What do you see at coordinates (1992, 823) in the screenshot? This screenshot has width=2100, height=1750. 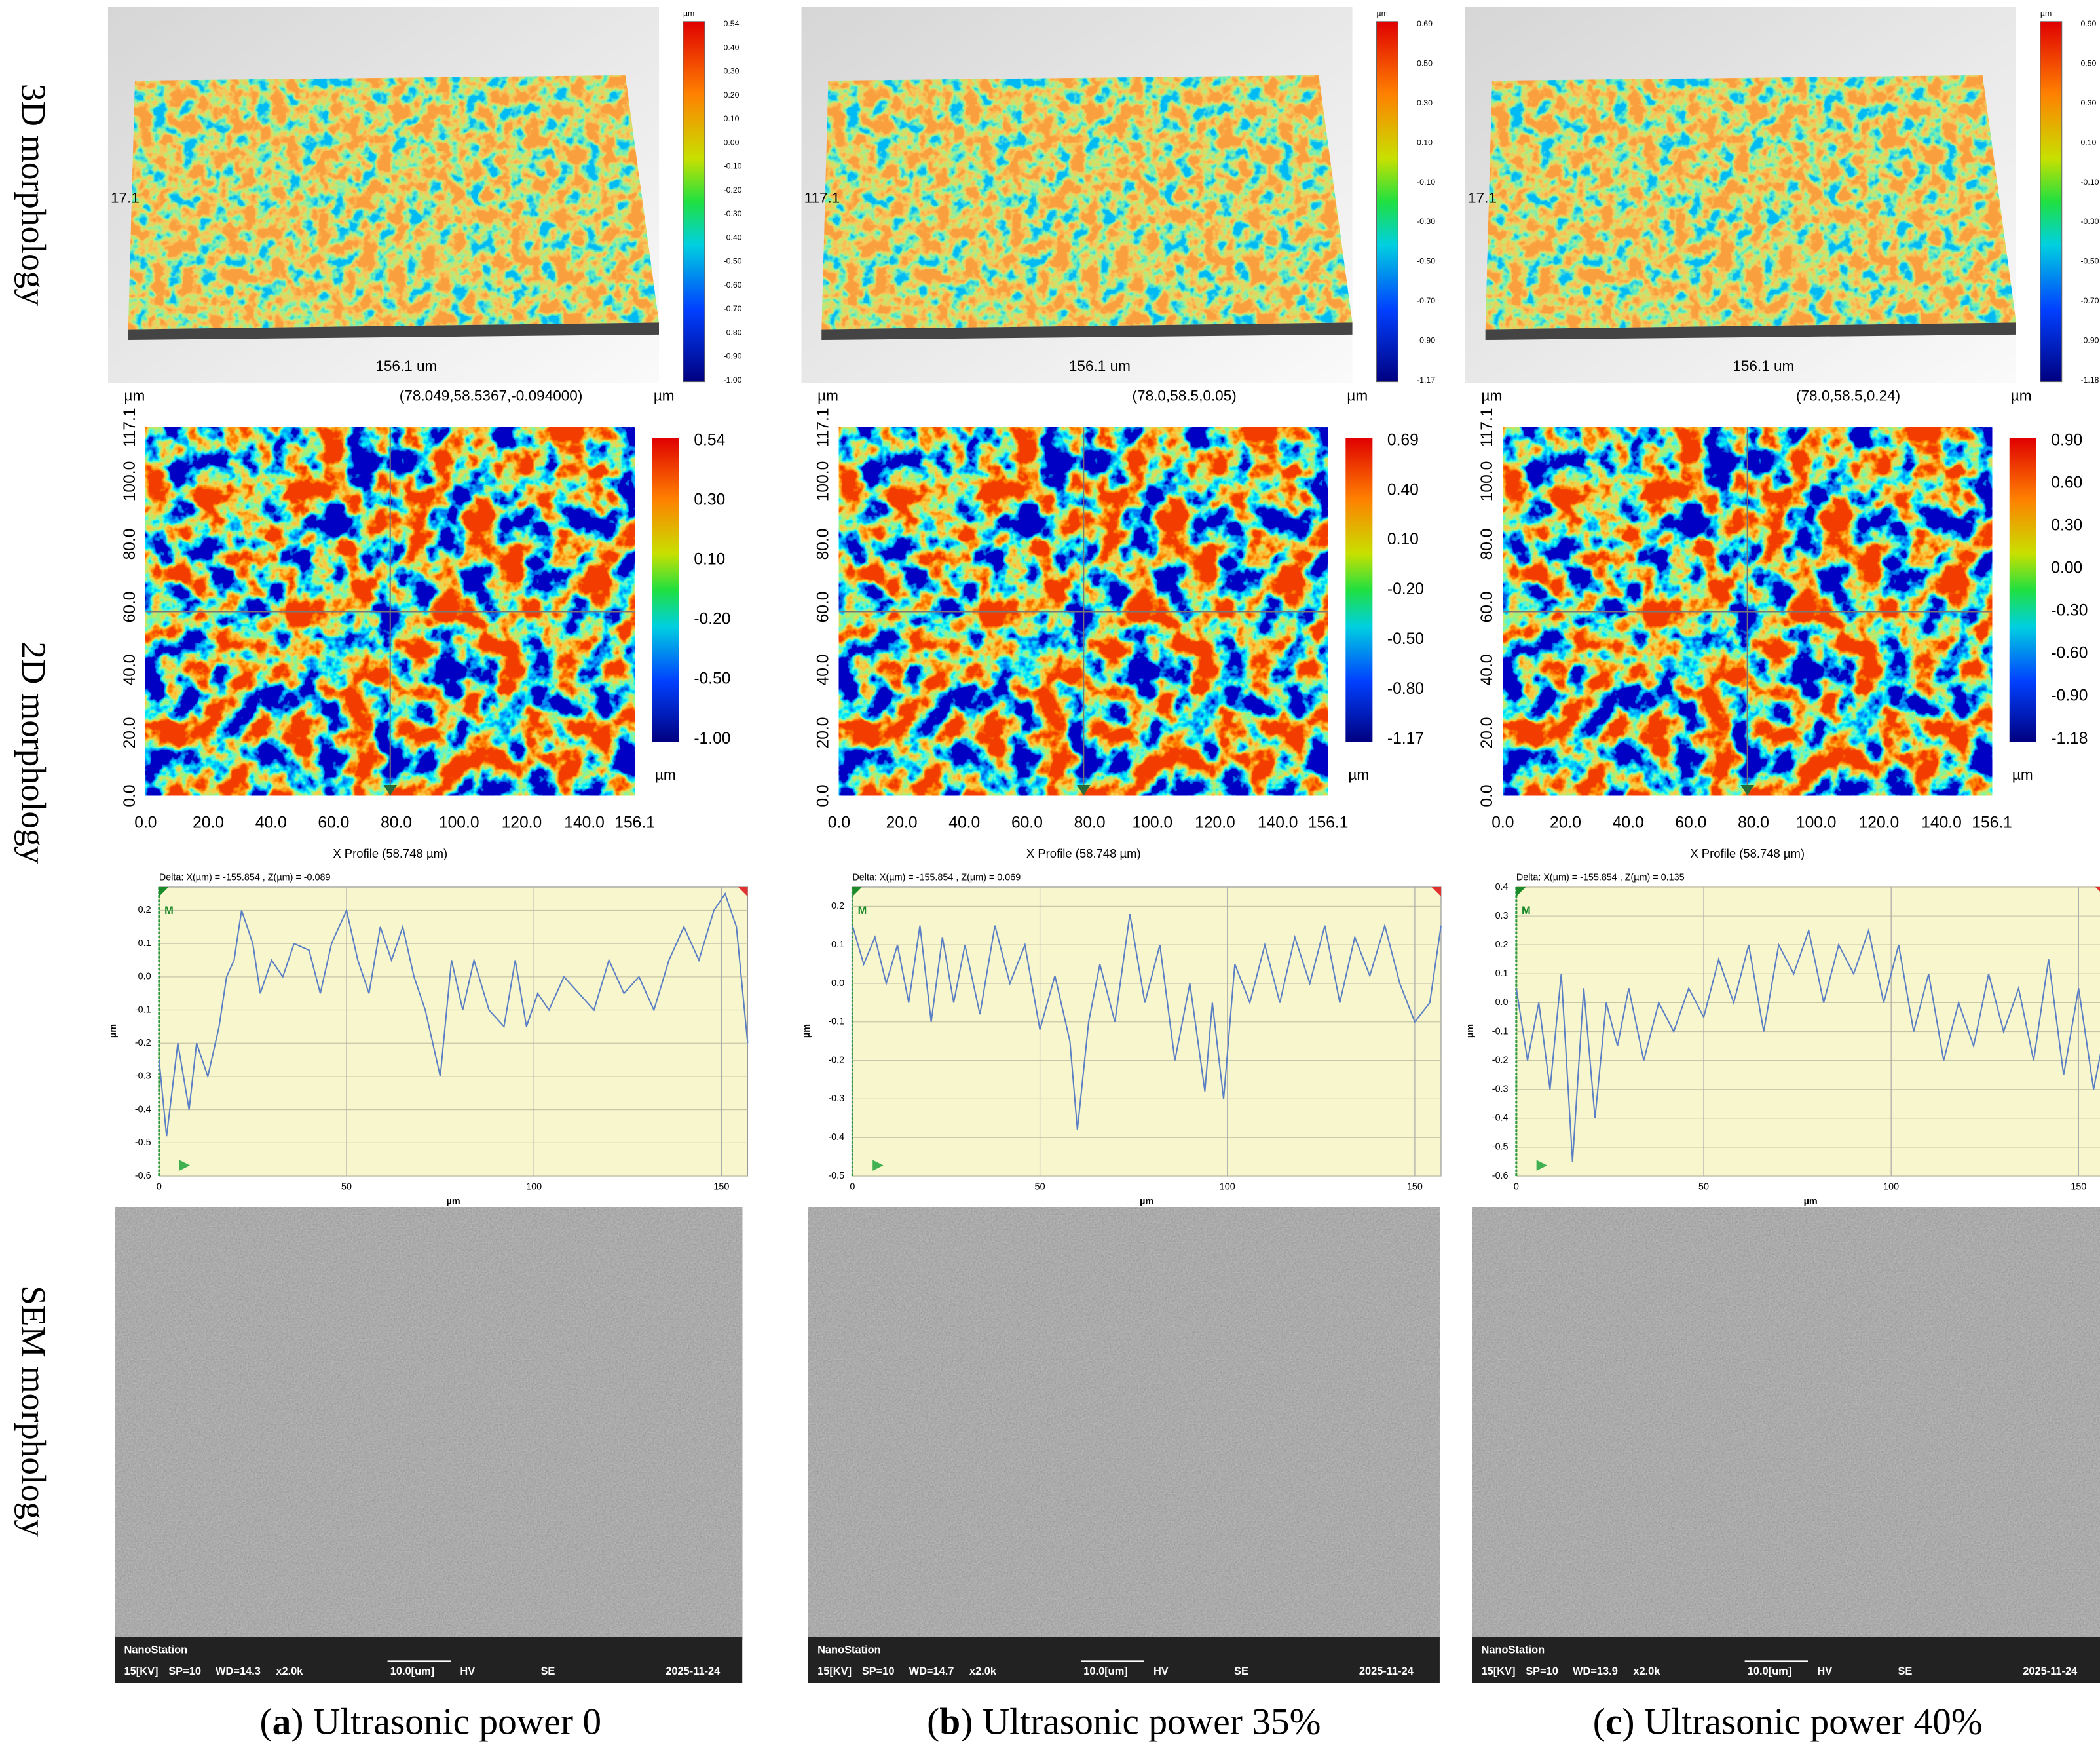 I see `x-tick-label: 156.1` at bounding box center [1992, 823].